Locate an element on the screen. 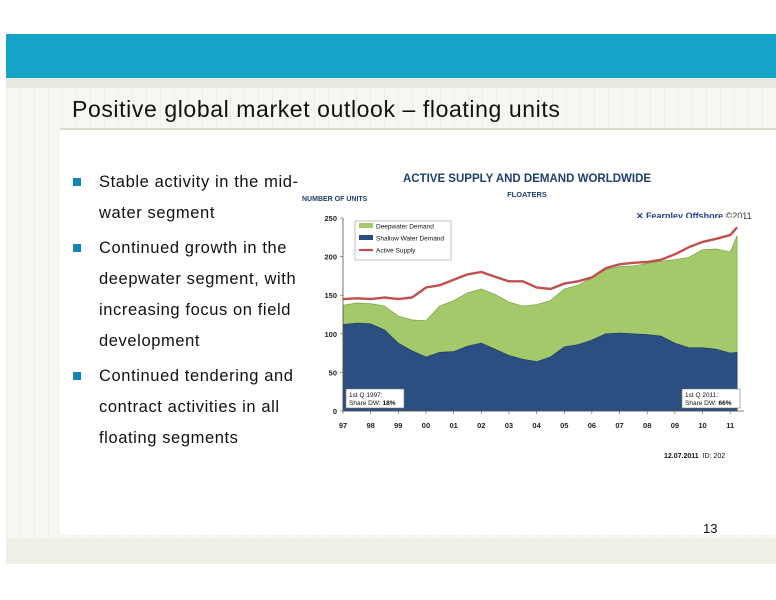  y-axis-label: NUMBER OF UNITS is located at coordinates (335, 199).